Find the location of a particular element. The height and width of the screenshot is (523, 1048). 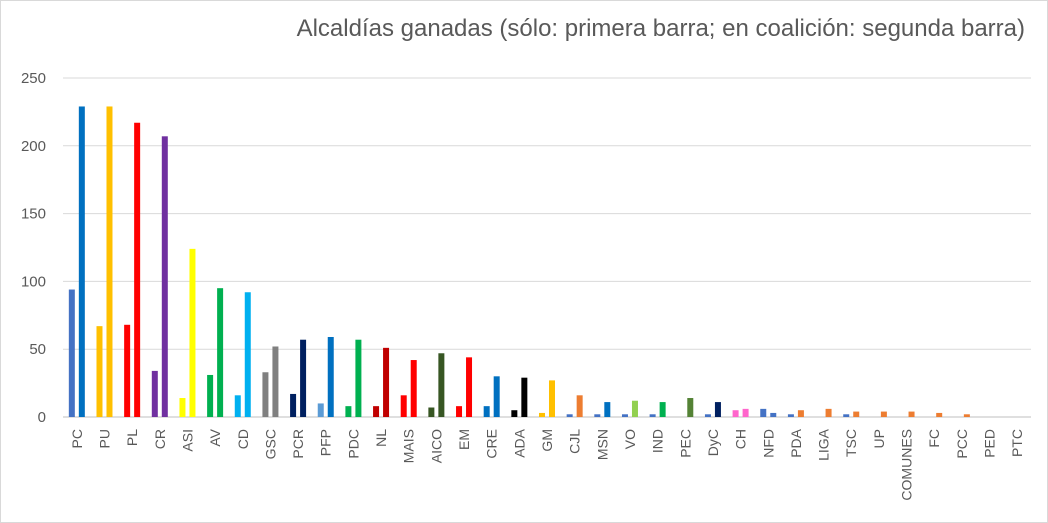

bar-coalicion-ada is located at coordinates (524, 397).